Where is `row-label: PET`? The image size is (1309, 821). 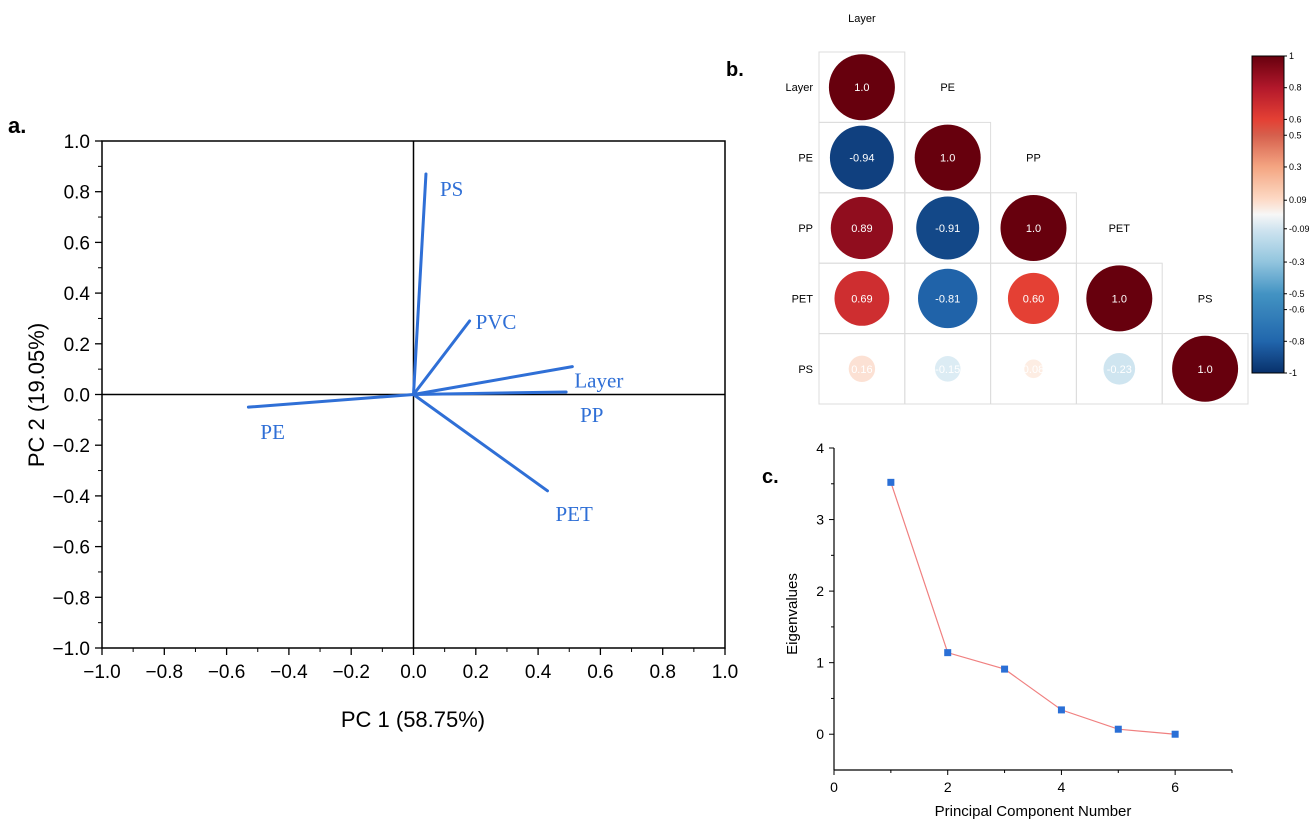 row-label: PET is located at coordinates (803, 299).